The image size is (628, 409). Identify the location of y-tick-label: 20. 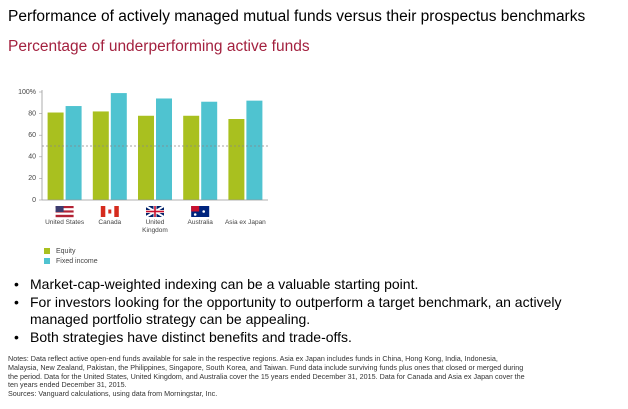
(32, 178).